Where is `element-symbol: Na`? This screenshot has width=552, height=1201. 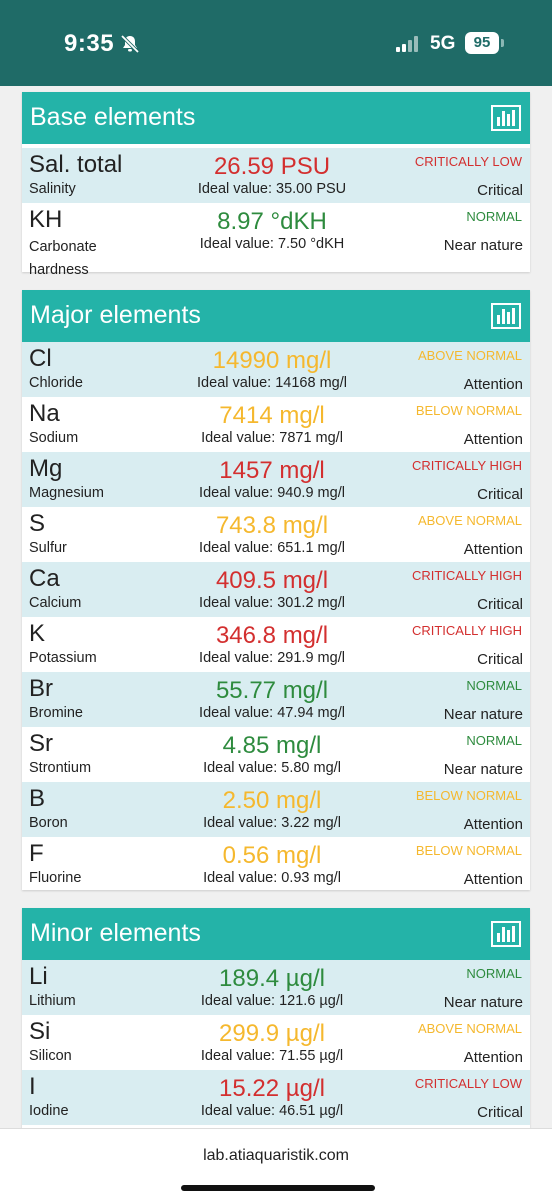 element-symbol: Na is located at coordinates (44, 413).